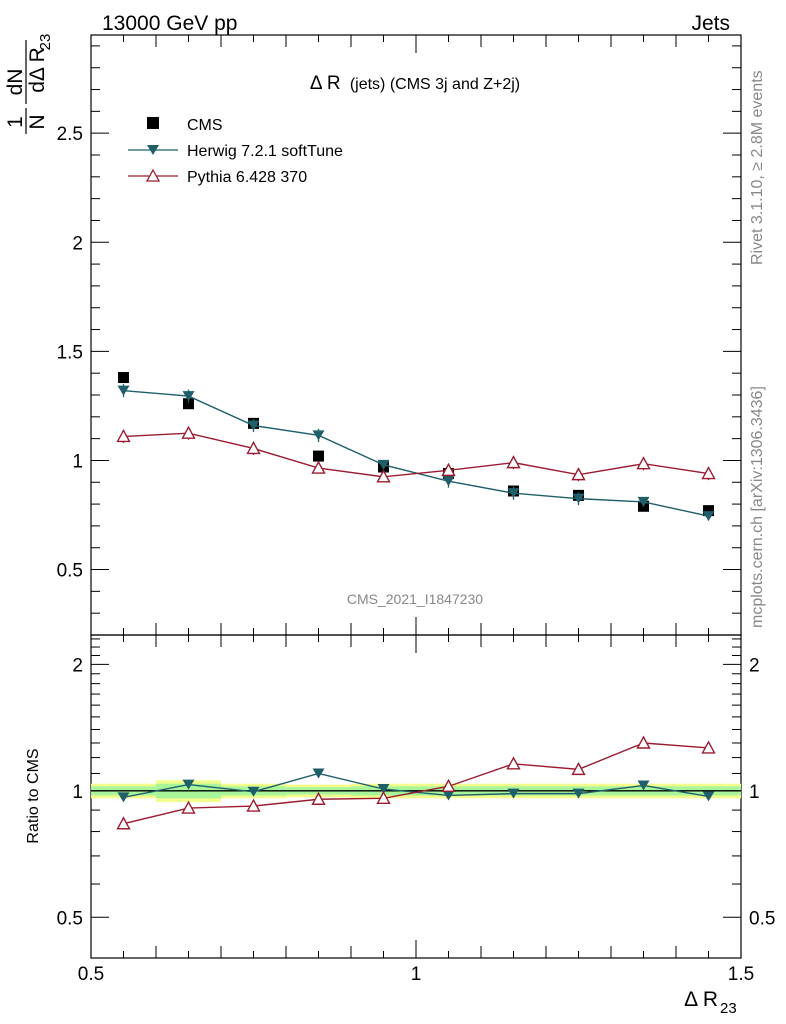 The image size is (786, 1024). I want to click on main-ytick-label: 1, so click(77, 461).